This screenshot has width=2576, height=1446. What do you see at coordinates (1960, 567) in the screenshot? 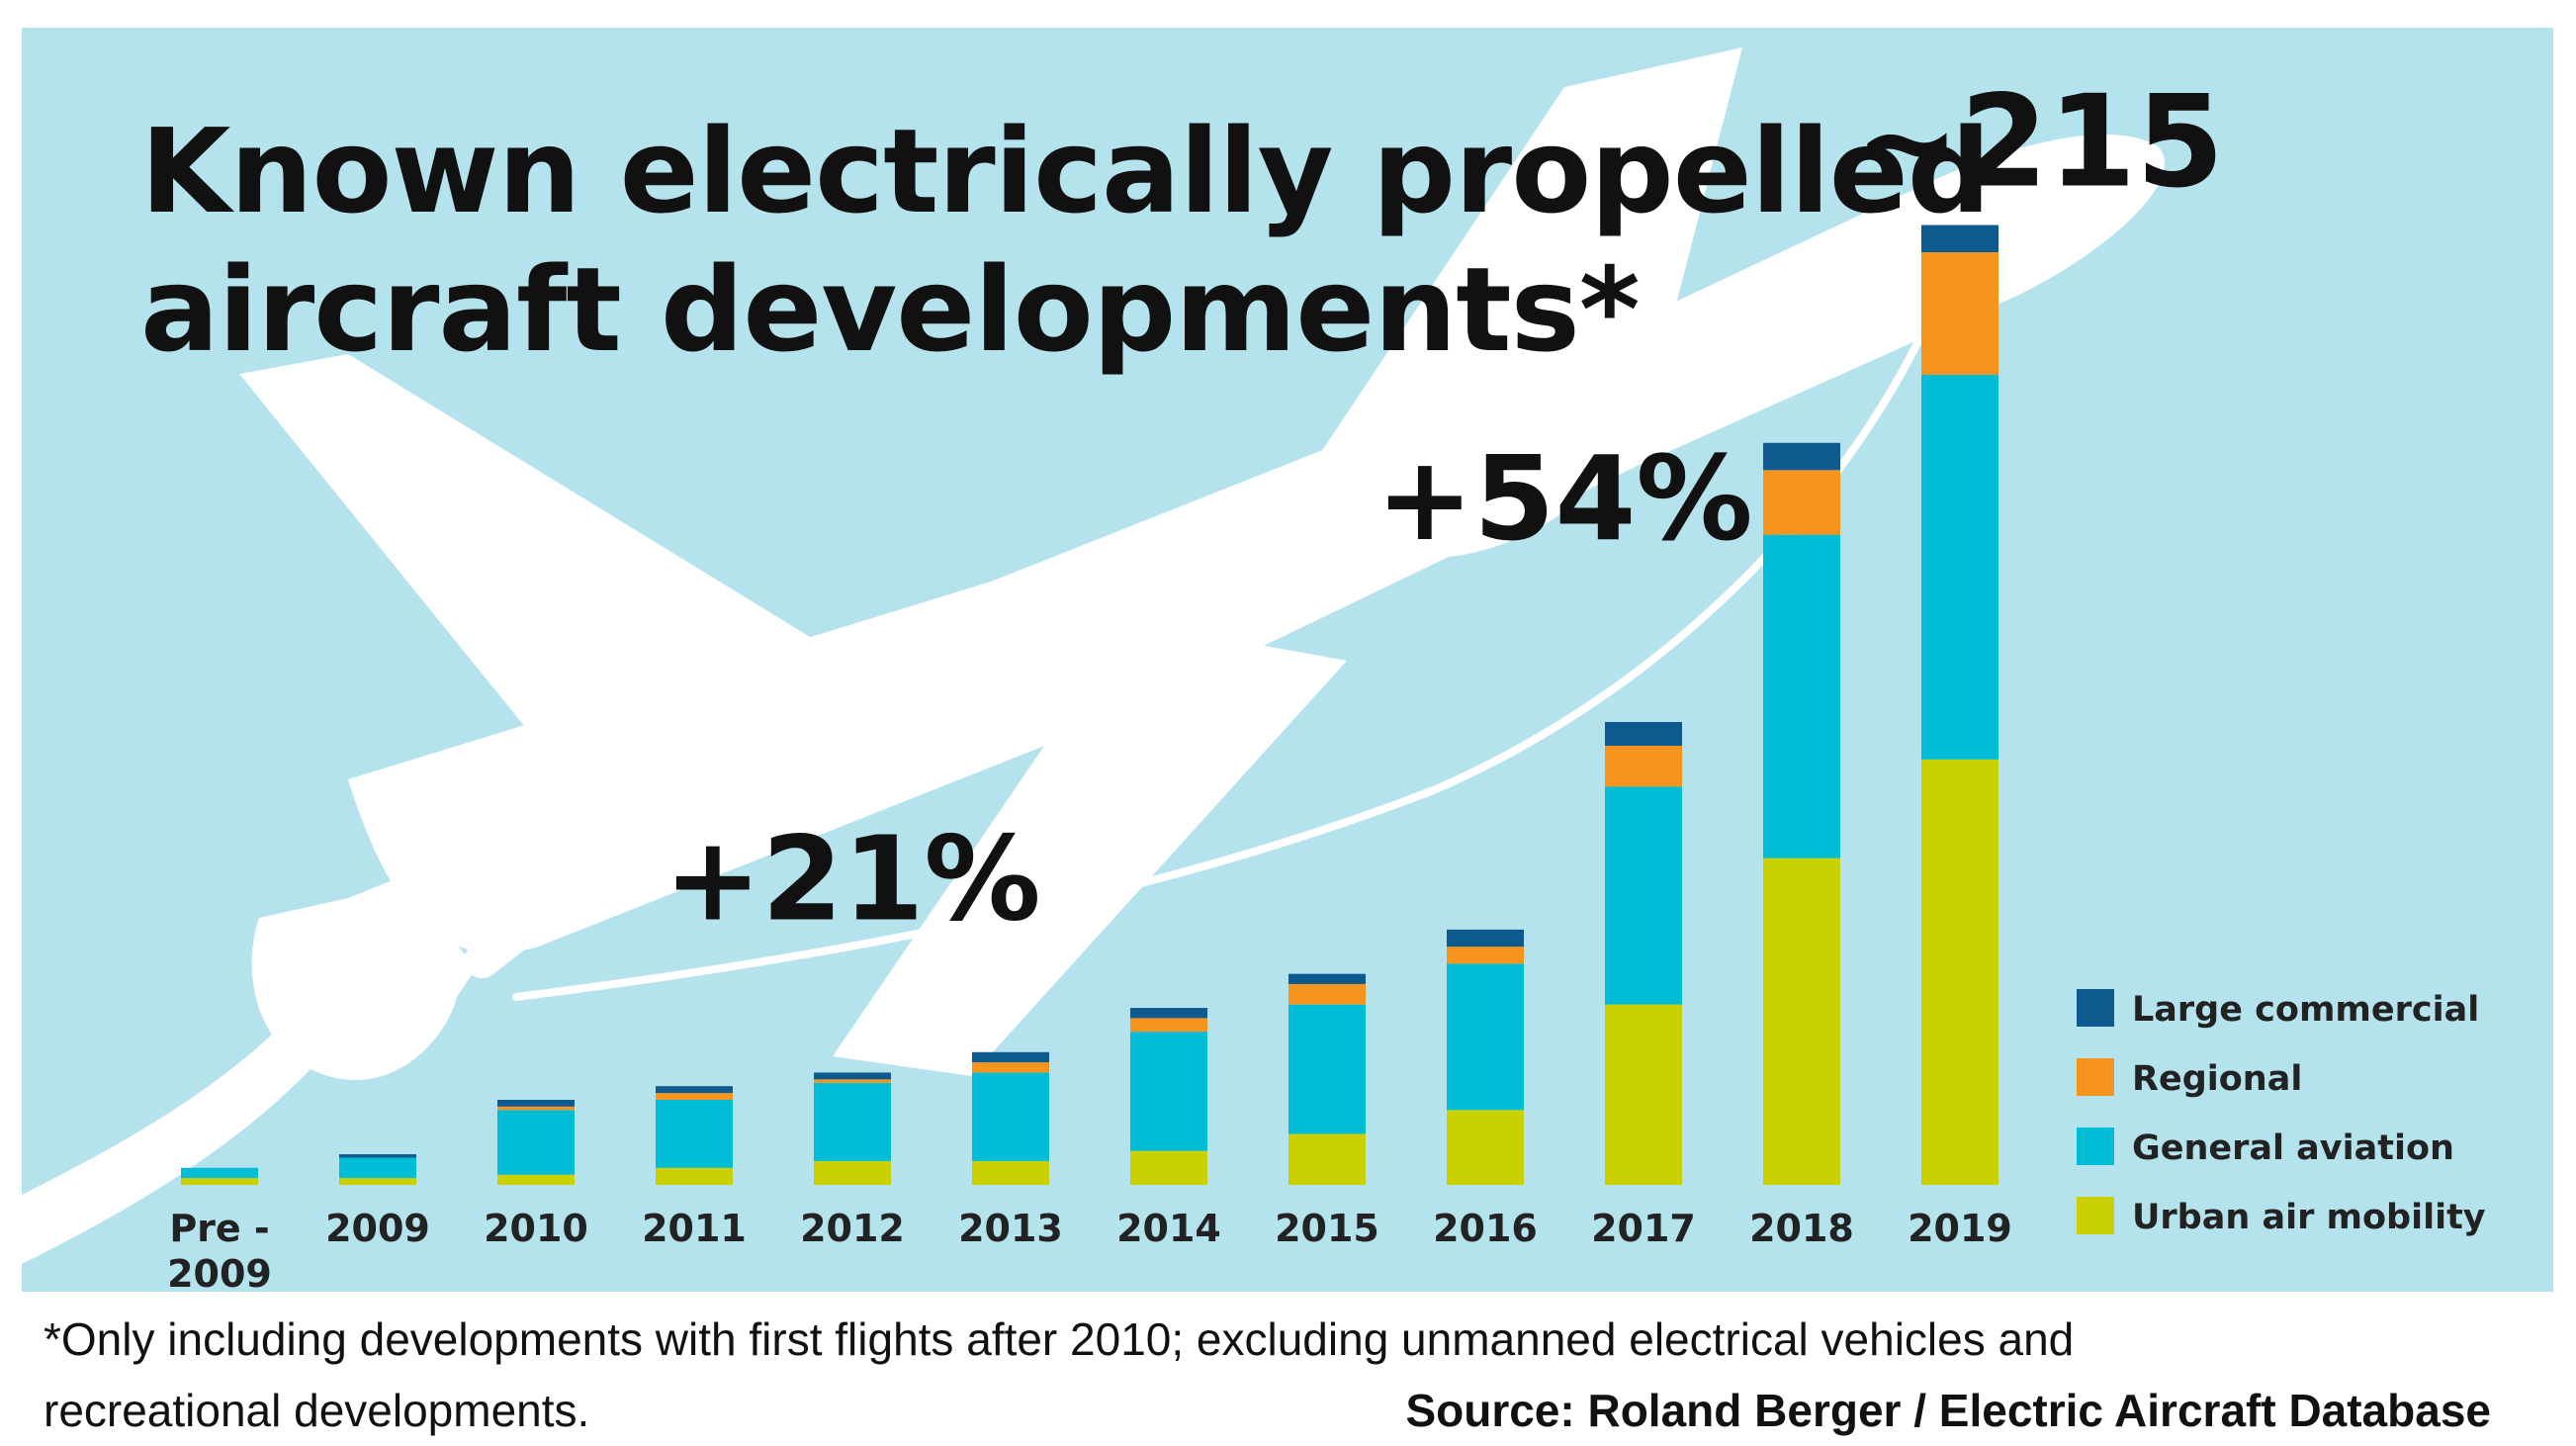
I see `bar-general-aviation-2019` at bounding box center [1960, 567].